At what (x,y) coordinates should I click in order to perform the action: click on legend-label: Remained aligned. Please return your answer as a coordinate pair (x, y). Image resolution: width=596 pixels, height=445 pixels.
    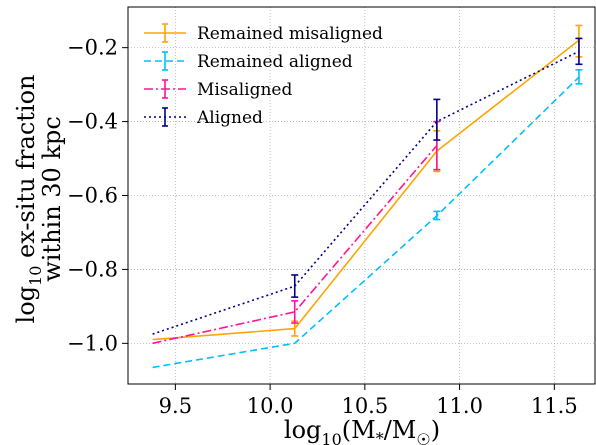
    Looking at the image, I should click on (275, 62).